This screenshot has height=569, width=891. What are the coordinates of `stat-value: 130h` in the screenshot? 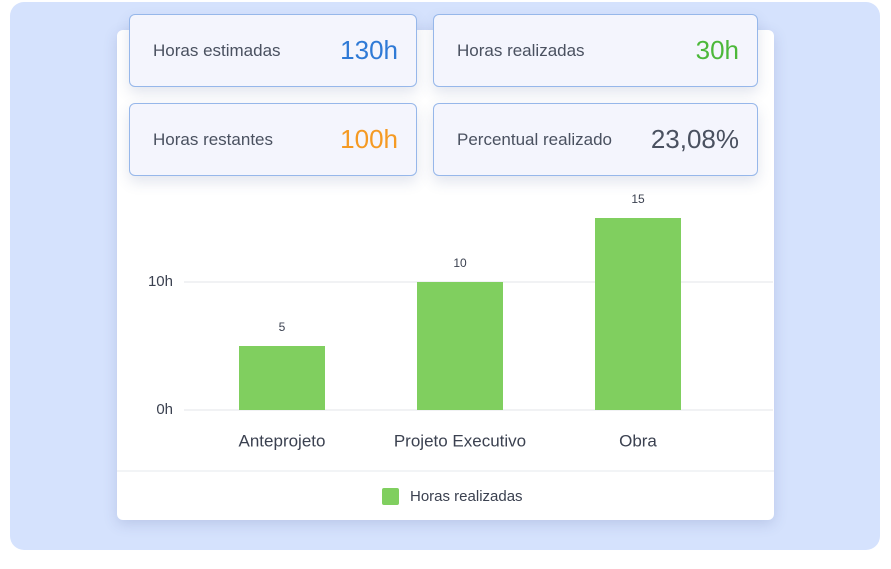 It's located at (369, 50).